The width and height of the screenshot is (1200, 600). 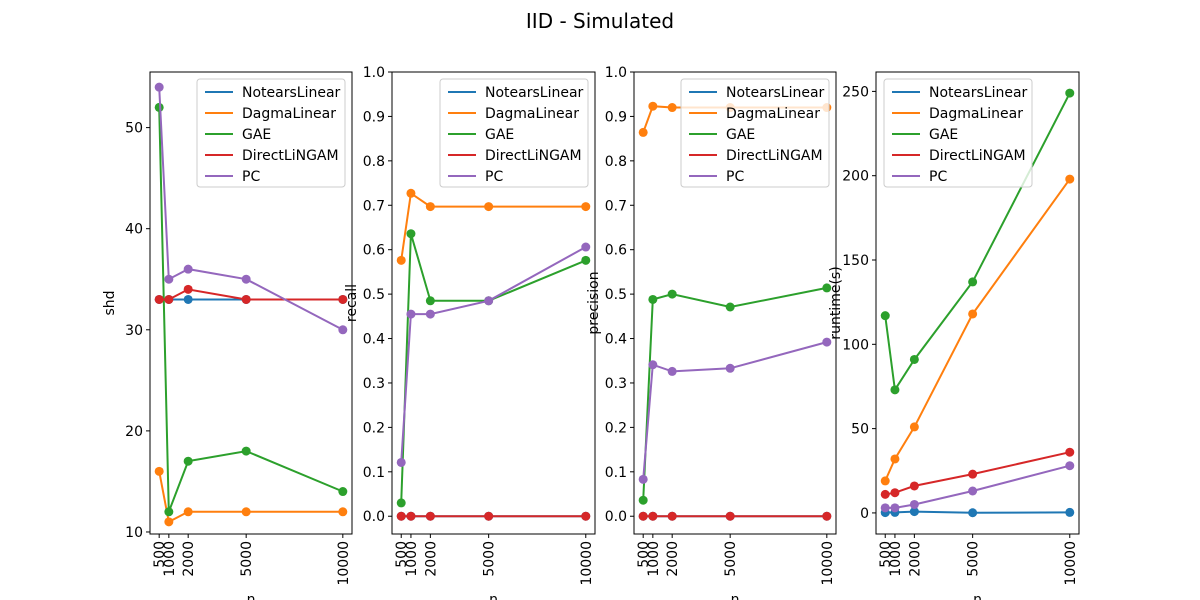 What do you see at coordinates (864, 514) in the screenshot?
I see `y-tick-label: 0` at bounding box center [864, 514].